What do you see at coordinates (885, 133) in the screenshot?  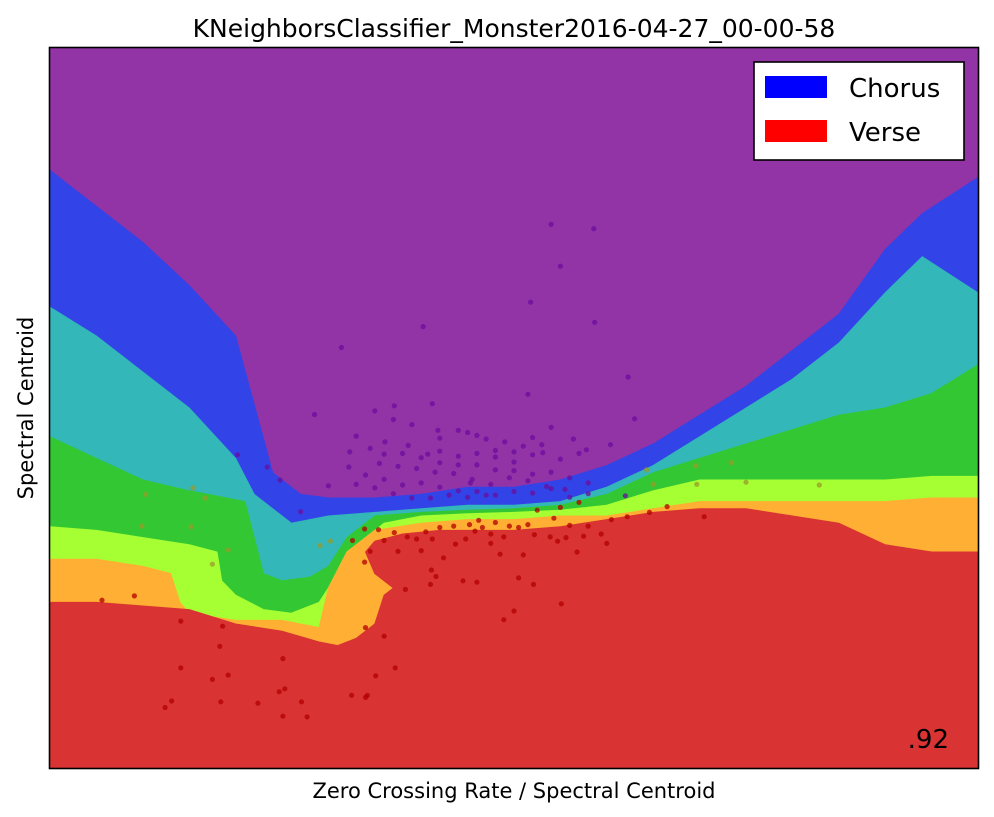 I see `legend-label-verse: Verse` at bounding box center [885, 133].